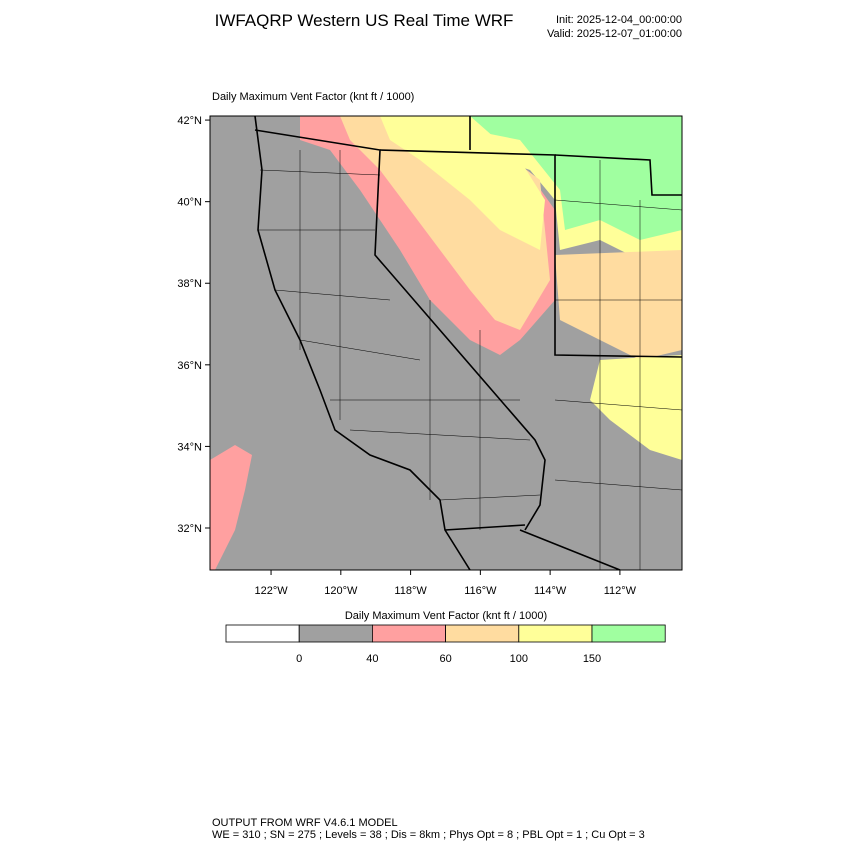 Image resolution: width=850 pixels, height=850 pixels. Describe the element at coordinates (445, 659) in the screenshot. I see `colorbar-label: 60` at that location.